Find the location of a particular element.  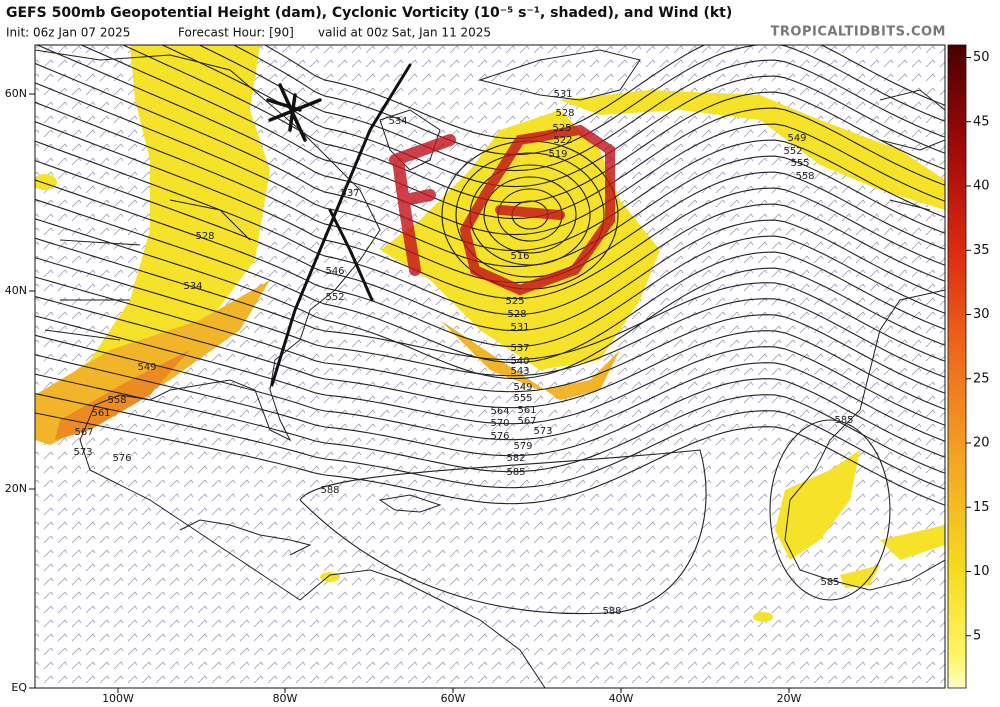

source: TROPICALTIDBITS.COM is located at coordinates (858, 32).